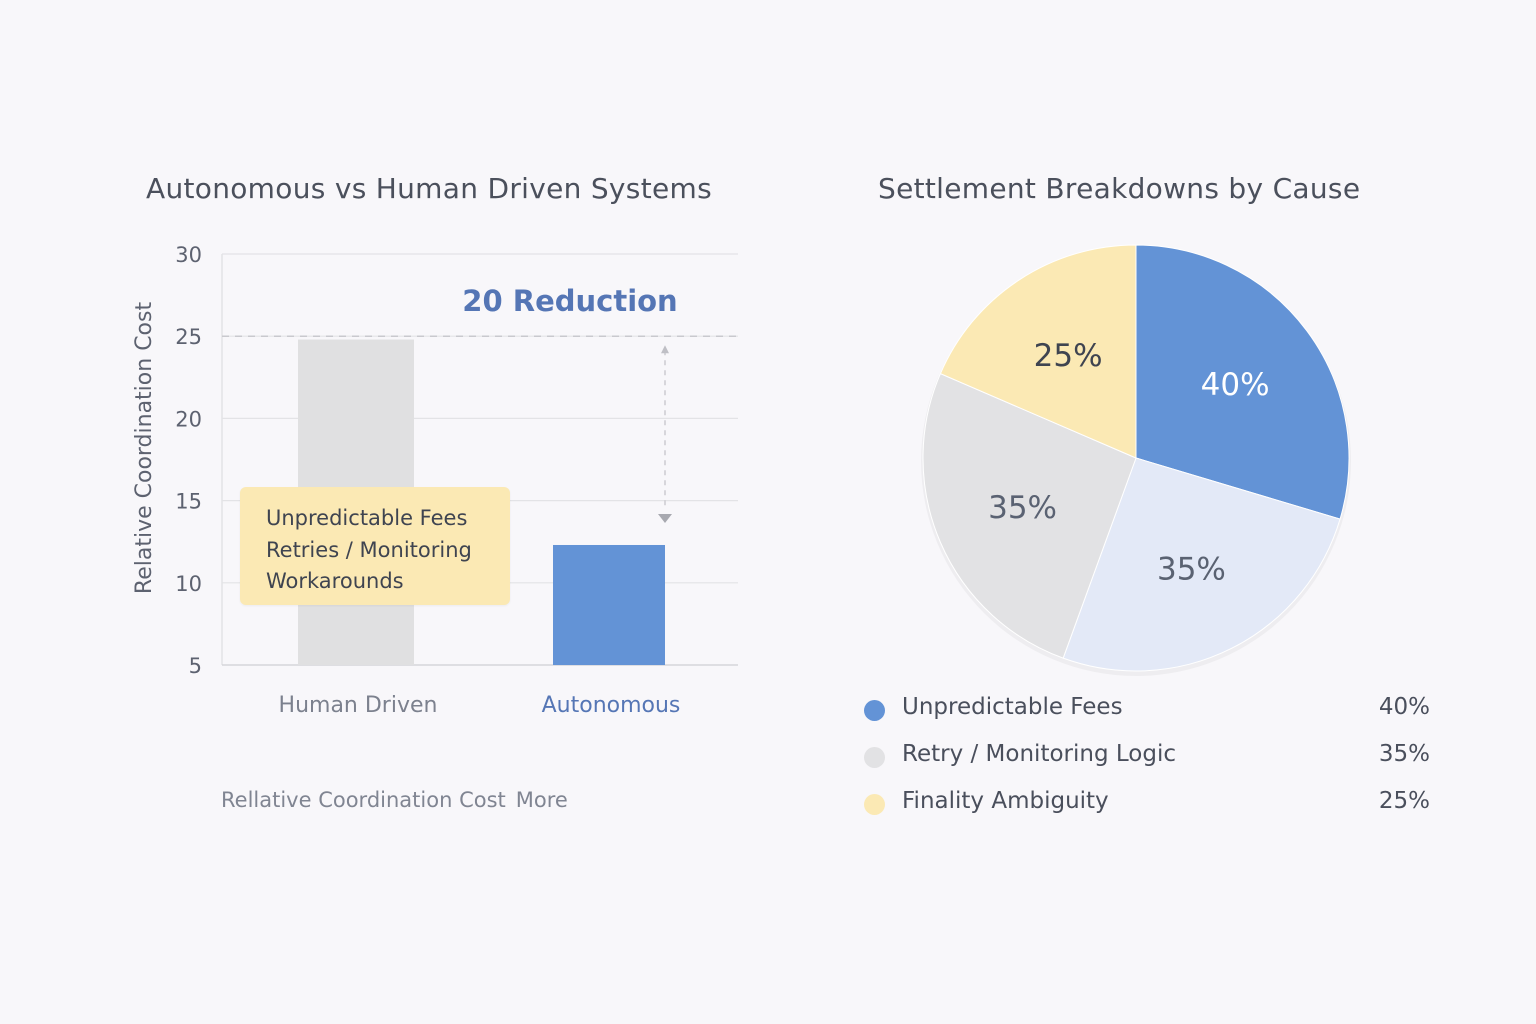 The width and height of the screenshot is (1536, 1024). I want to click on x-tick-label: Autonomous, so click(611, 705).